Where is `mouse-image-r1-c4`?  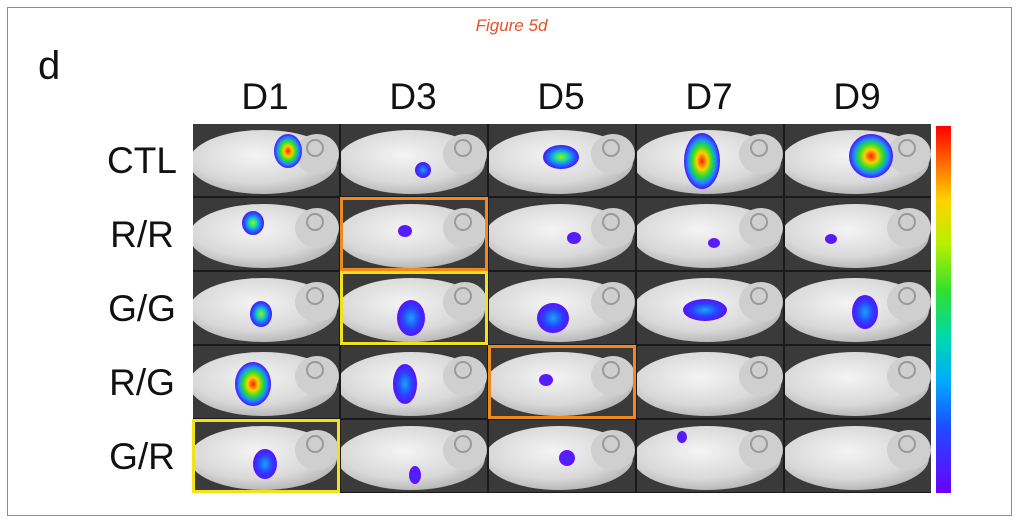
mouse-image-r1-c4 is located at coordinates (710, 160).